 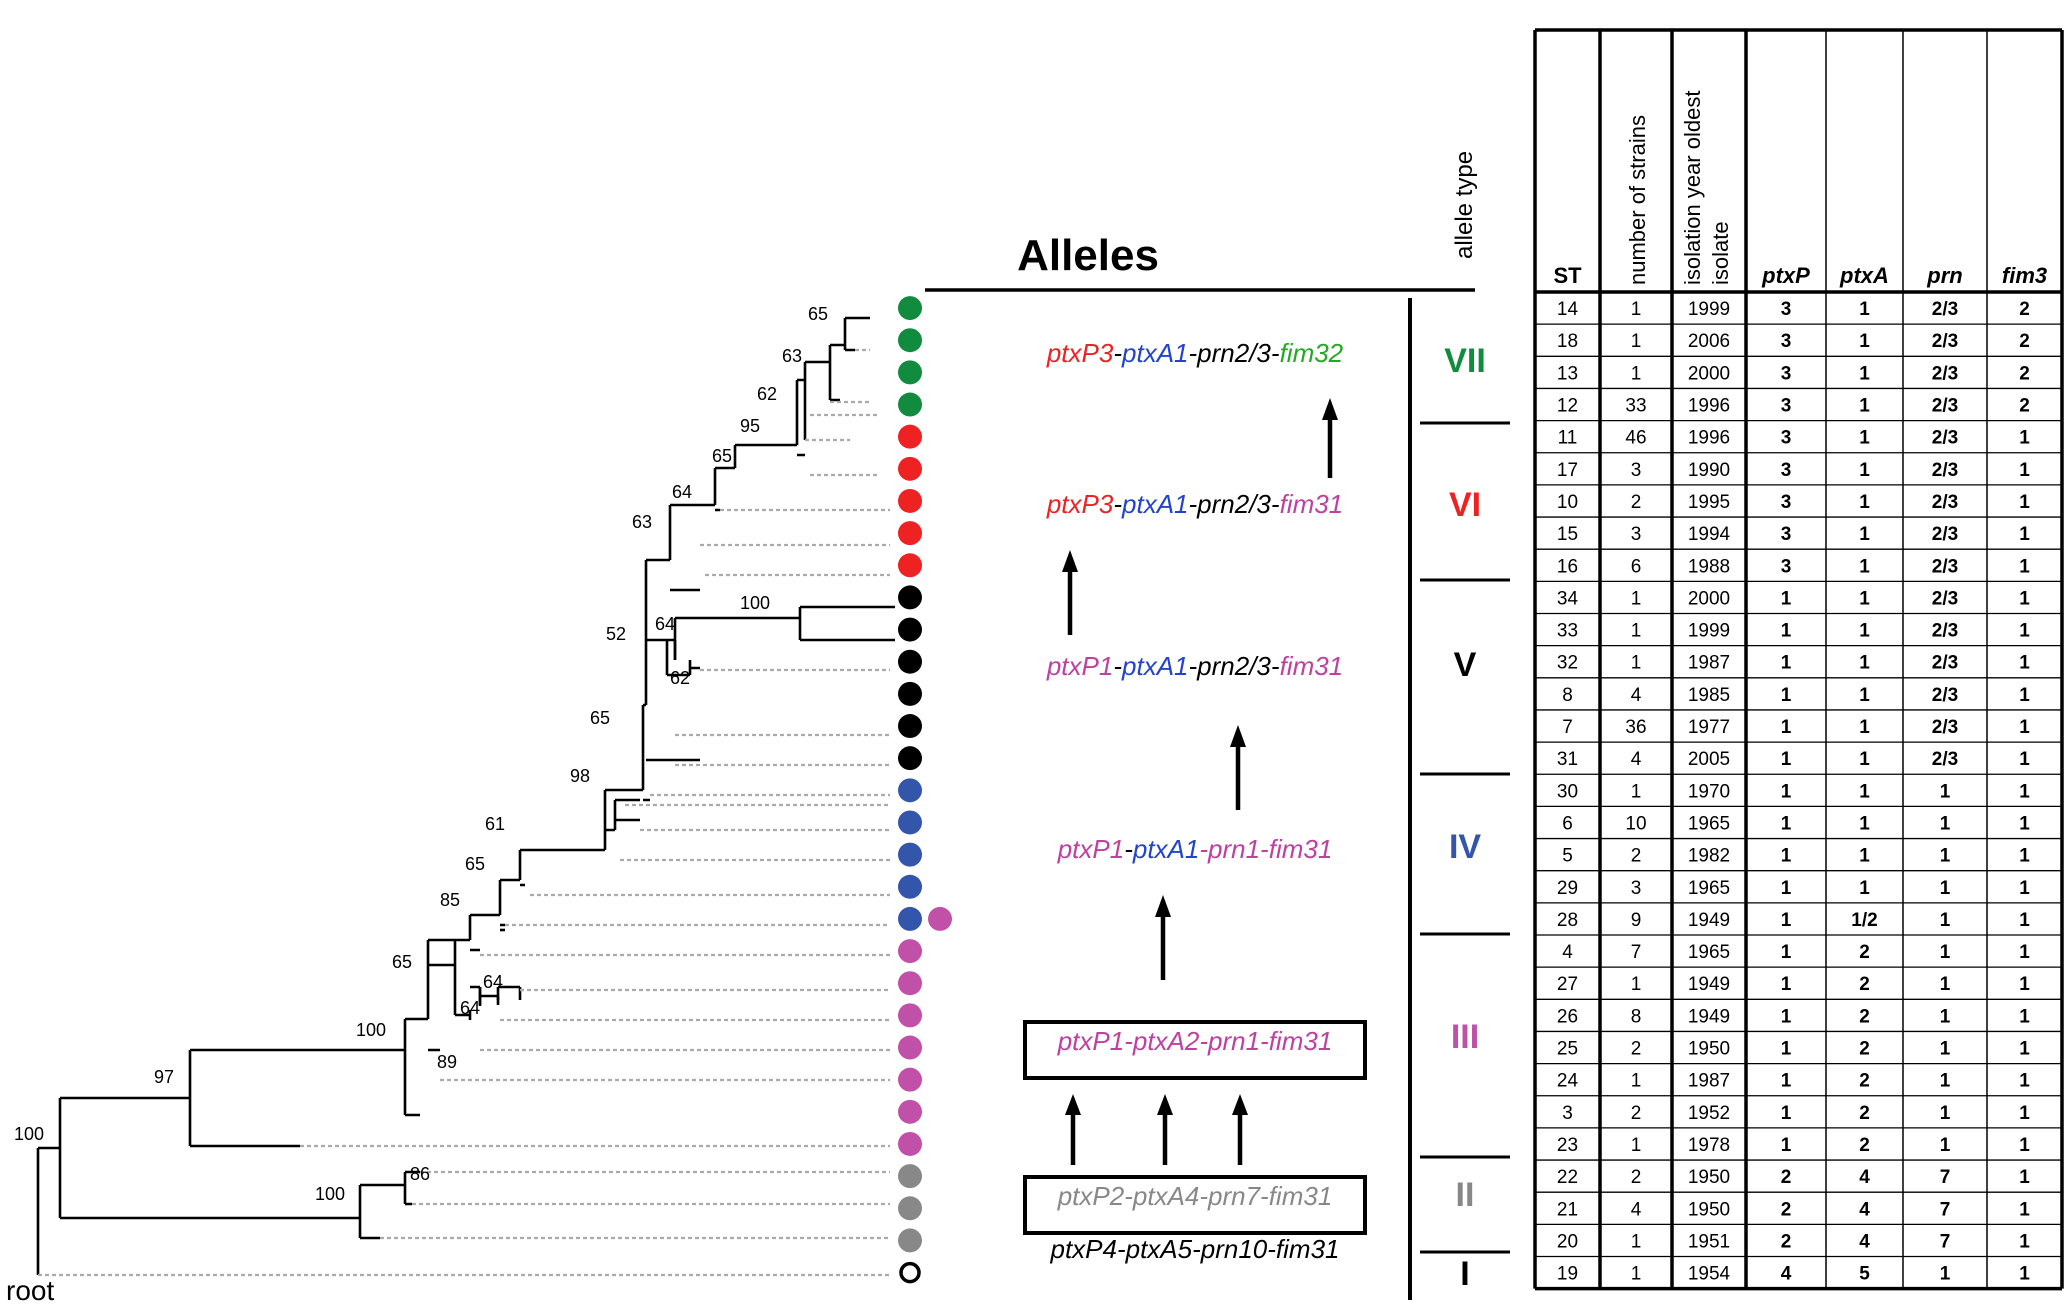 I want to click on bootstrap-label: 62, so click(x=680, y=678).